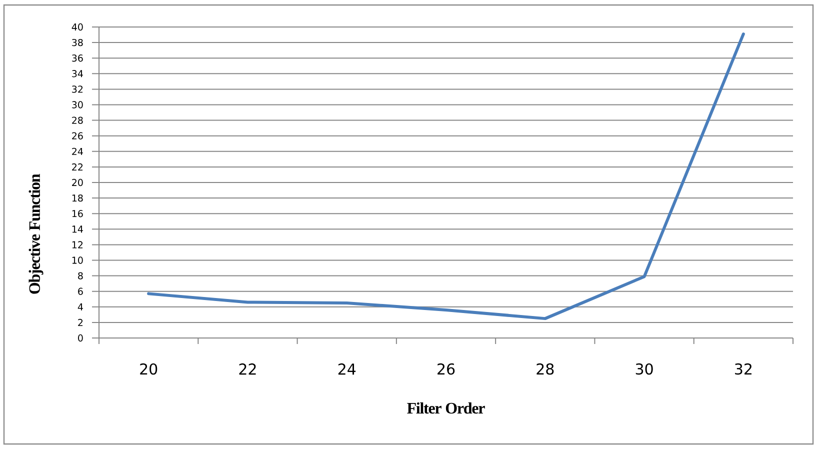 The image size is (818, 450). What do you see at coordinates (77, 166) in the screenshot?
I see `y-tick-label: 22` at bounding box center [77, 166].